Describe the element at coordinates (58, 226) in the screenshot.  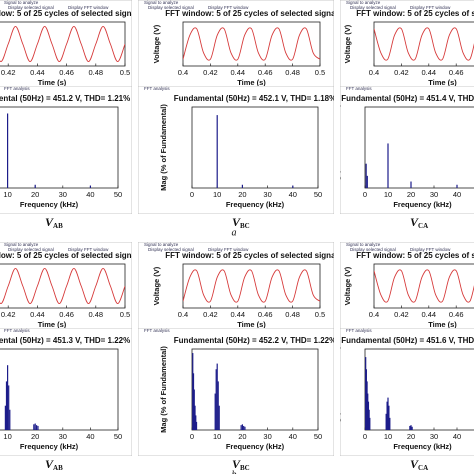
I see `caption-subscript: AB` at that location.